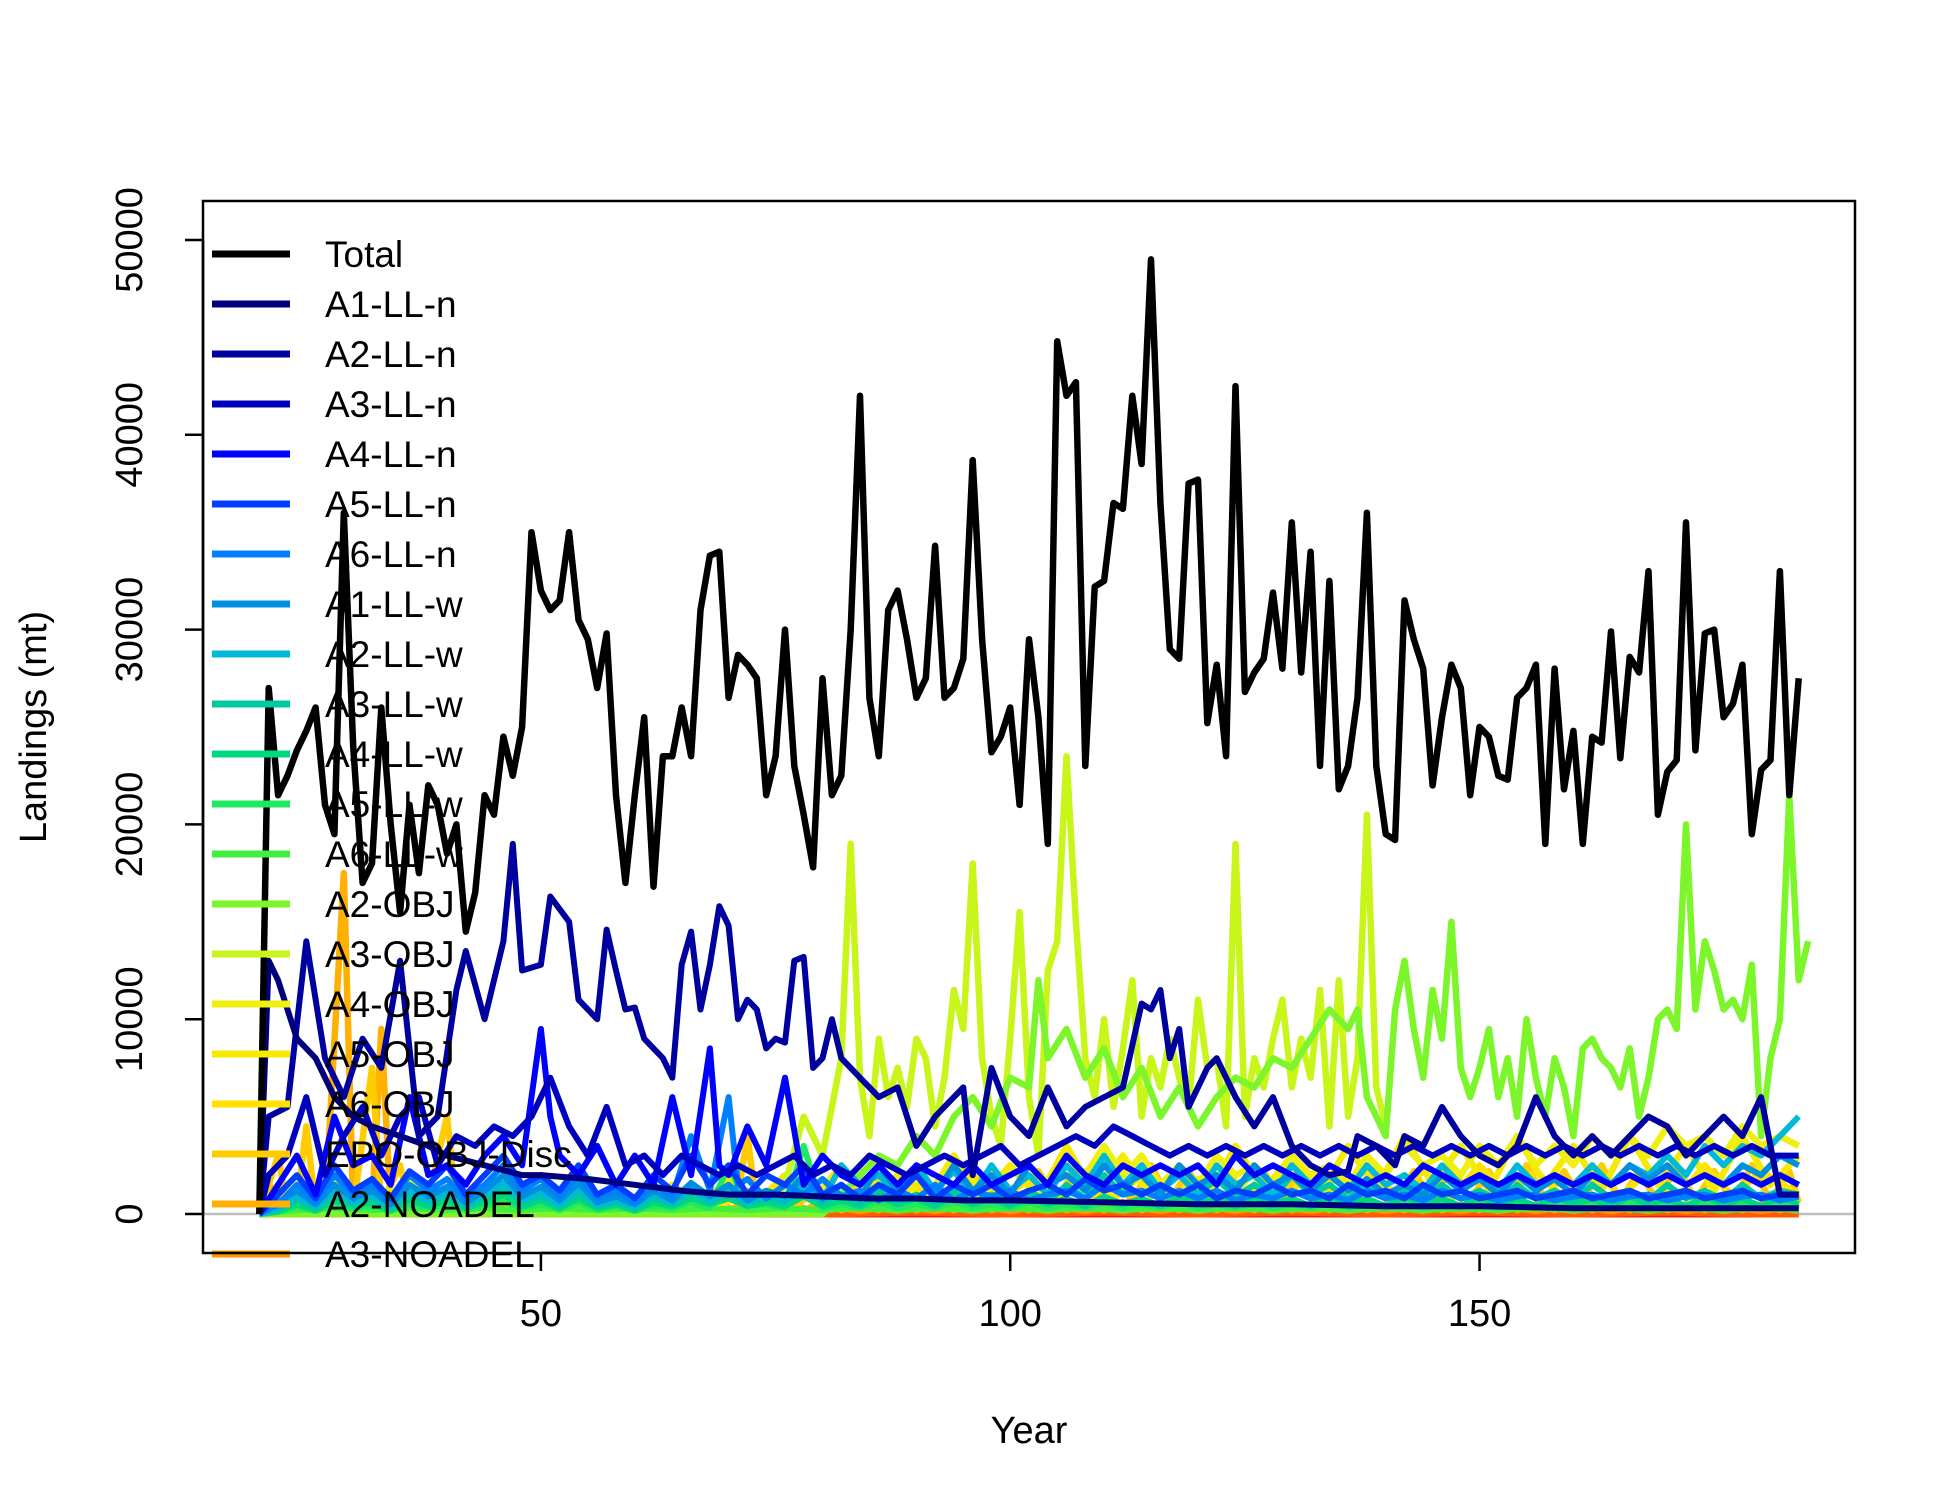 The width and height of the screenshot is (1950, 1505). I want to click on legend-item: A1-LL-n, so click(334, 304).